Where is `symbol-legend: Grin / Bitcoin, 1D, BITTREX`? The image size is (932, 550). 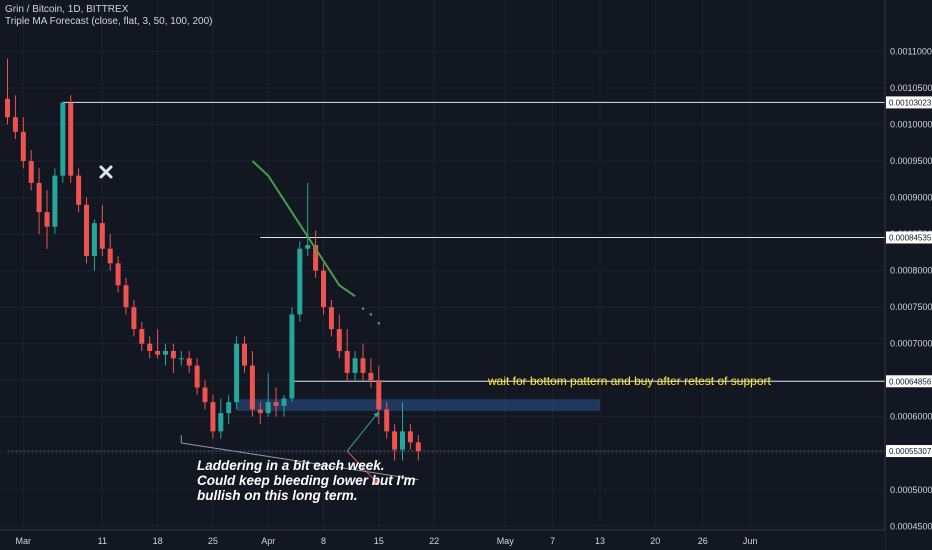 symbol-legend: Grin / Bitcoin, 1D, BITTREX is located at coordinates (67, 9).